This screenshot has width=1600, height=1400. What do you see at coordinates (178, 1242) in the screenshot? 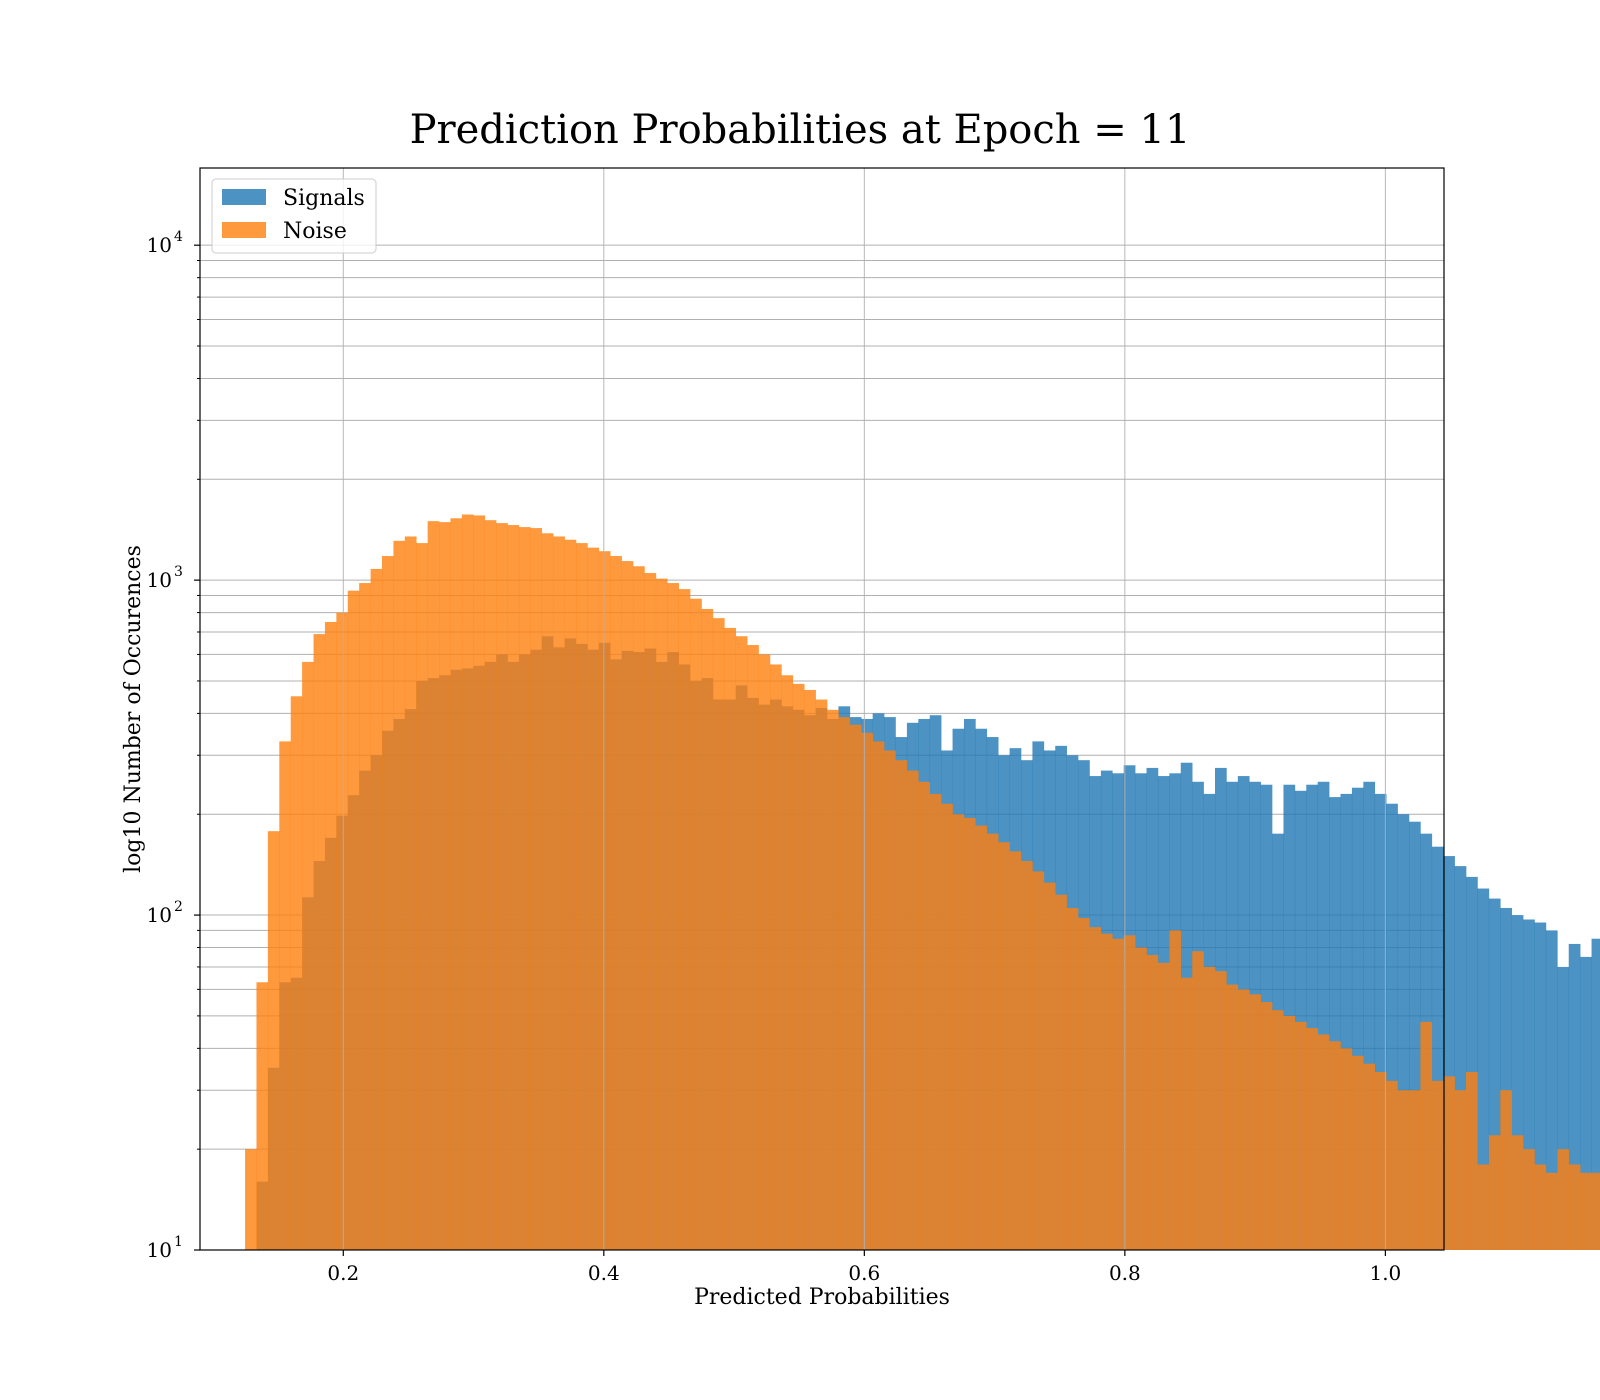
I see `y-tick-exponent: 1` at bounding box center [178, 1242].